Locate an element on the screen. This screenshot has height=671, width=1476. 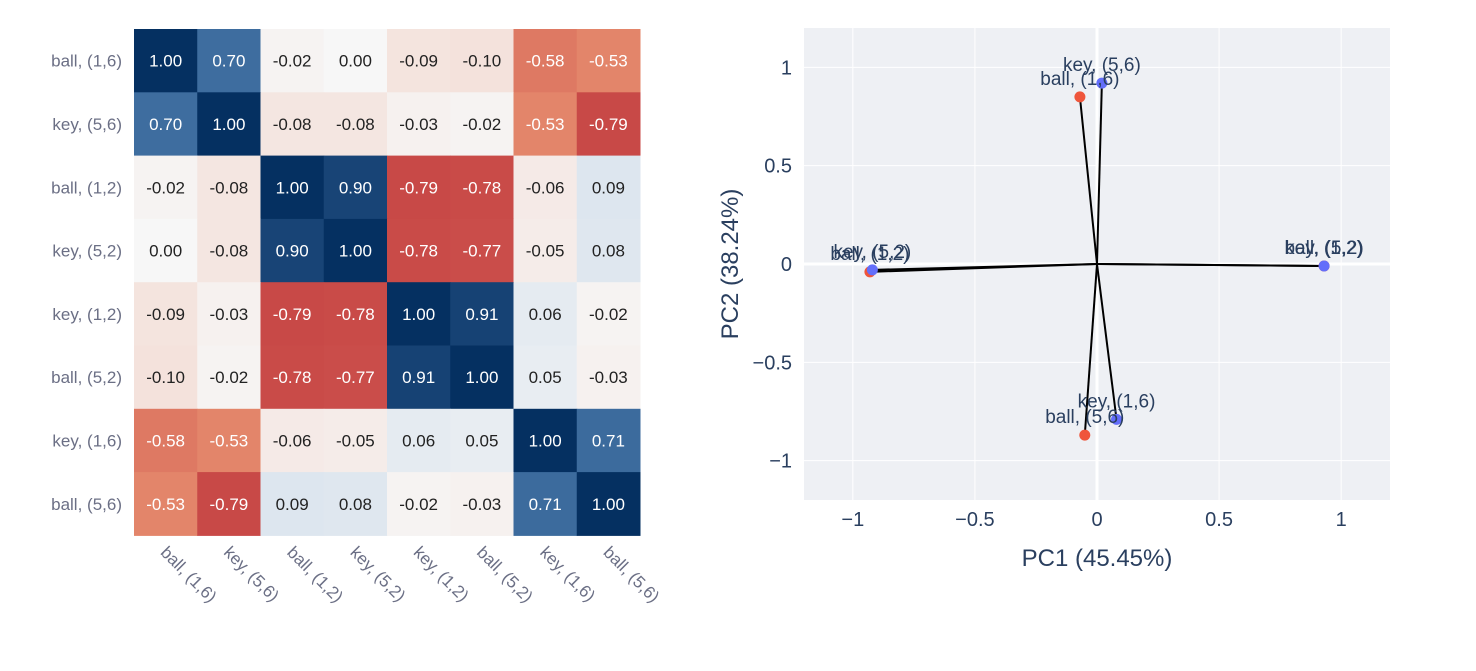
point-label: key, (5,2) is located at coordinates (872, 252).